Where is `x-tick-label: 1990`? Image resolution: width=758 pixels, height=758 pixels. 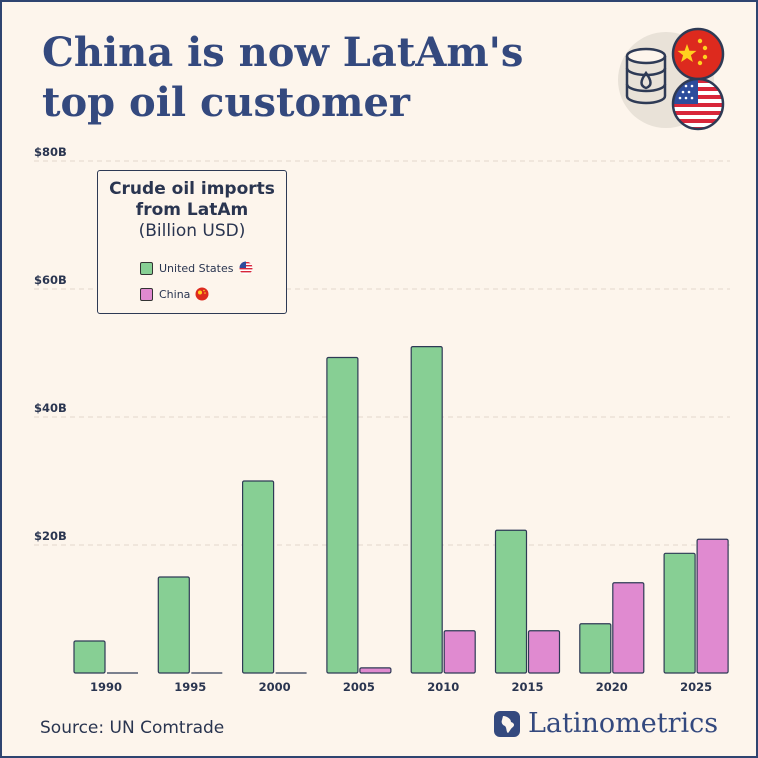
x-tick-label: 1990 is located at coordinates (106, 687).